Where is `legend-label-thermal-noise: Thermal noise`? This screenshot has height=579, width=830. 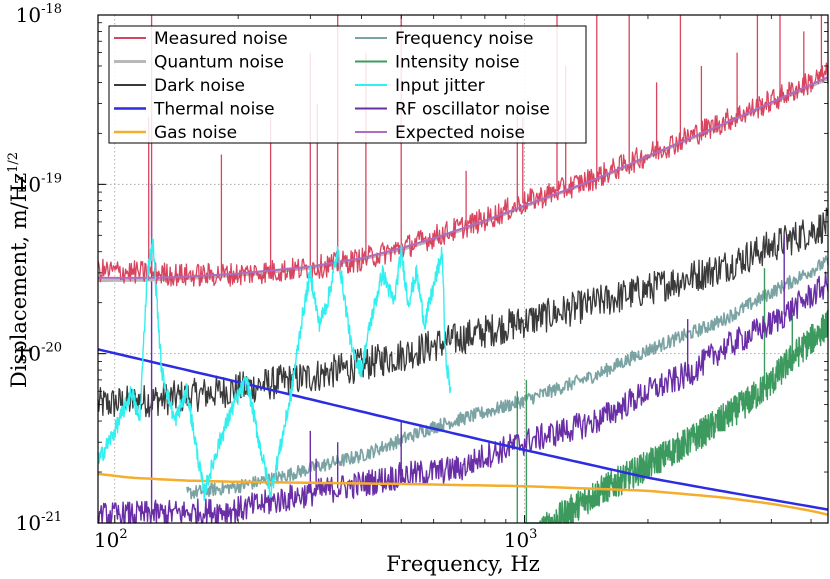
legend-label-thermal-noise: Thermal noise is located at coordinates (214, 110).